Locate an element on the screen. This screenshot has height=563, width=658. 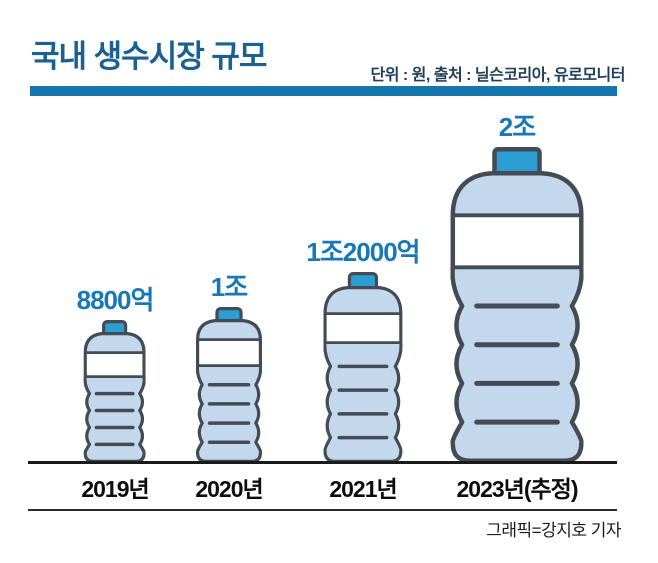
x-tick-2023: 2023년(추정) is located at coordinates (517, 489).